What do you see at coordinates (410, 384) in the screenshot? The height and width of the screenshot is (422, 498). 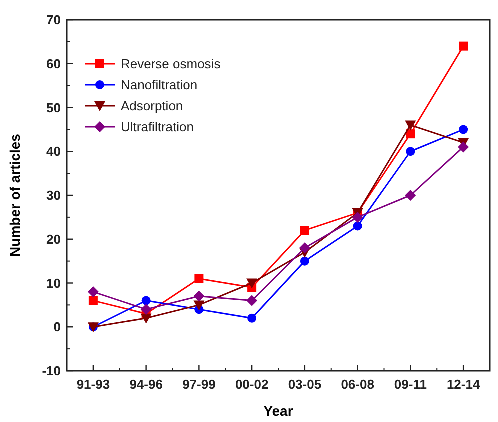 I see `x-tick-label: 09-11` at bounding box center [410, 384].